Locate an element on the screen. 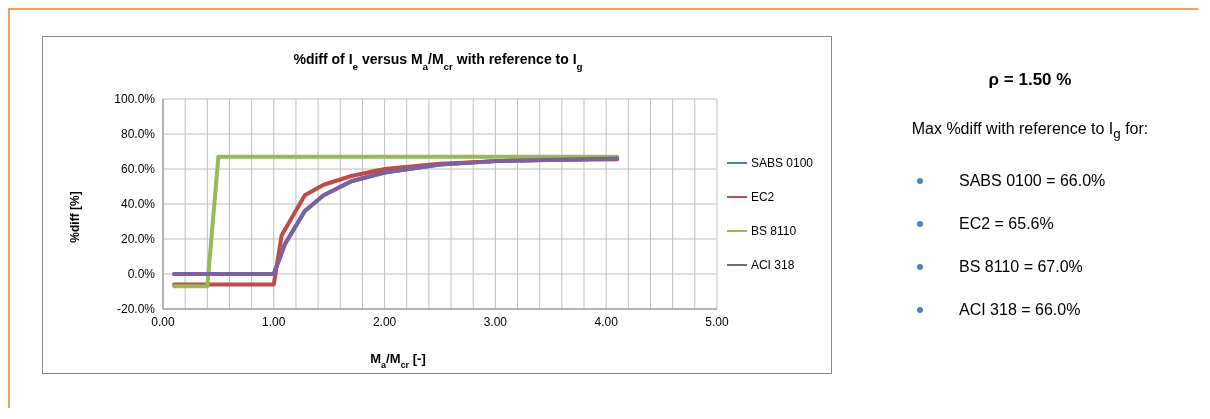 Image resolution: width=1210 pixels, height=419 pixels. y-tick-label: 0.0% is located at coordinates (141, 274).